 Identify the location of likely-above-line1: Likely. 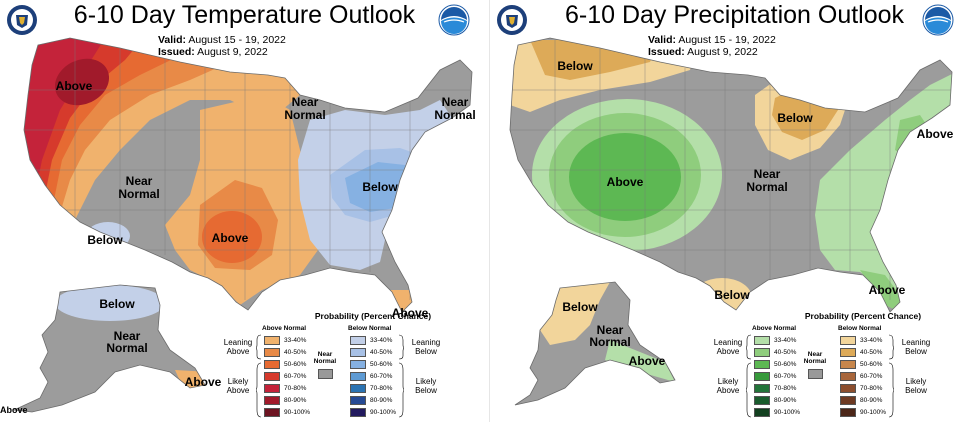
(238, 381).